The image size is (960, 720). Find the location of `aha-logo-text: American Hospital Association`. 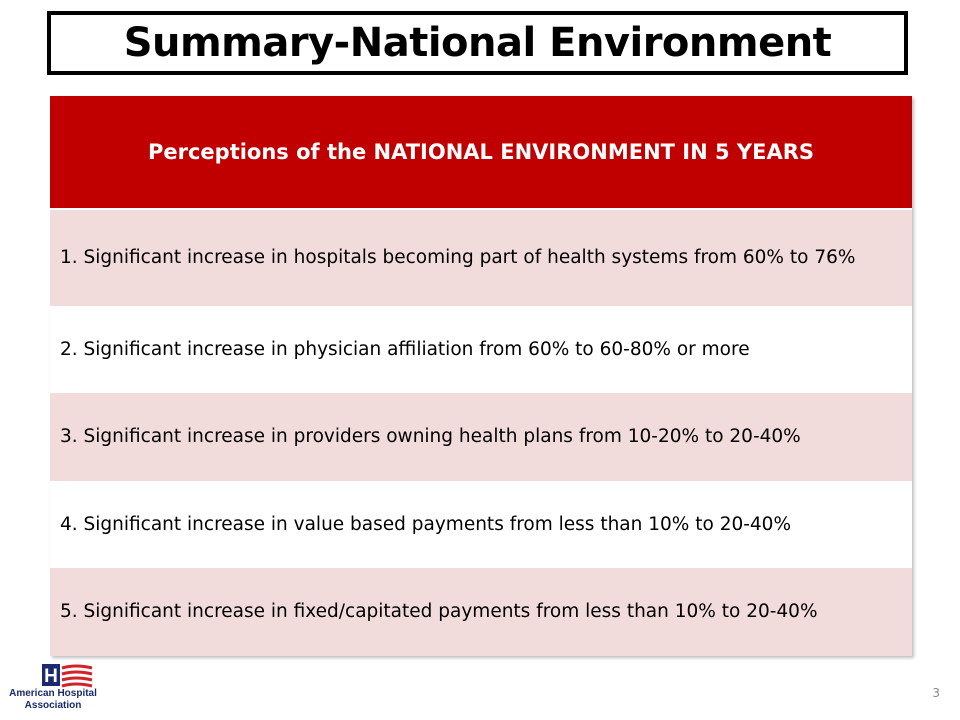

aha-logo-text: American Hospital Association is located at coordinates (53, 700).